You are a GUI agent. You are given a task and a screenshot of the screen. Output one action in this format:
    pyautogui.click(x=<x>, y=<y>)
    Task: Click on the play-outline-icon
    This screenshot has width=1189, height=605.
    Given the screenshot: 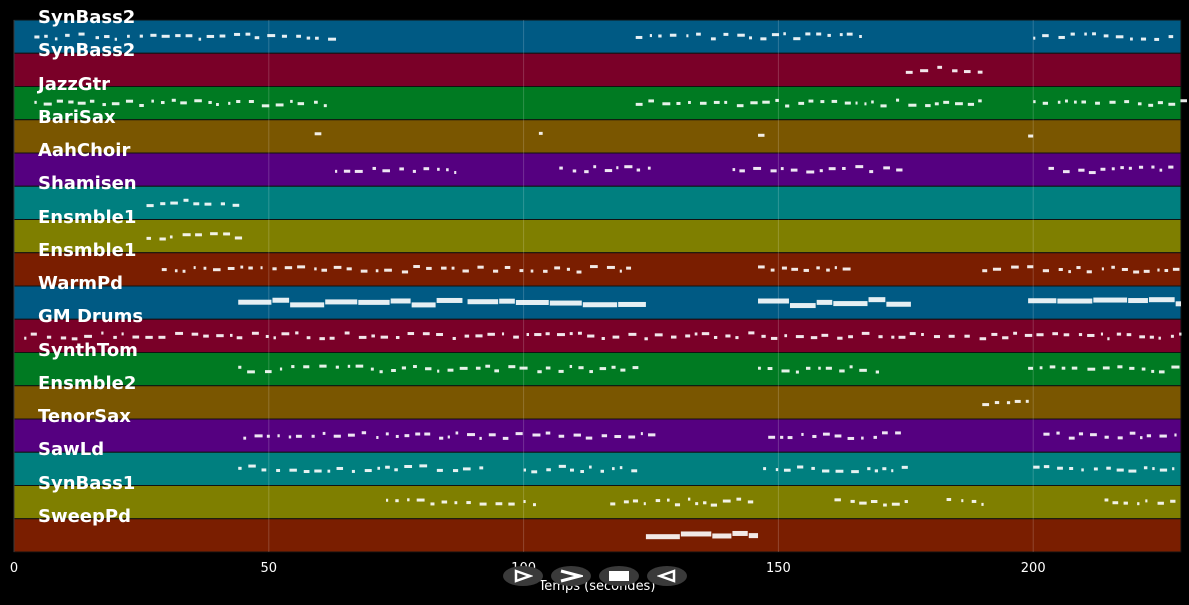 What is the action you would take?
    pyautogui.click(x=523, y=576)
    